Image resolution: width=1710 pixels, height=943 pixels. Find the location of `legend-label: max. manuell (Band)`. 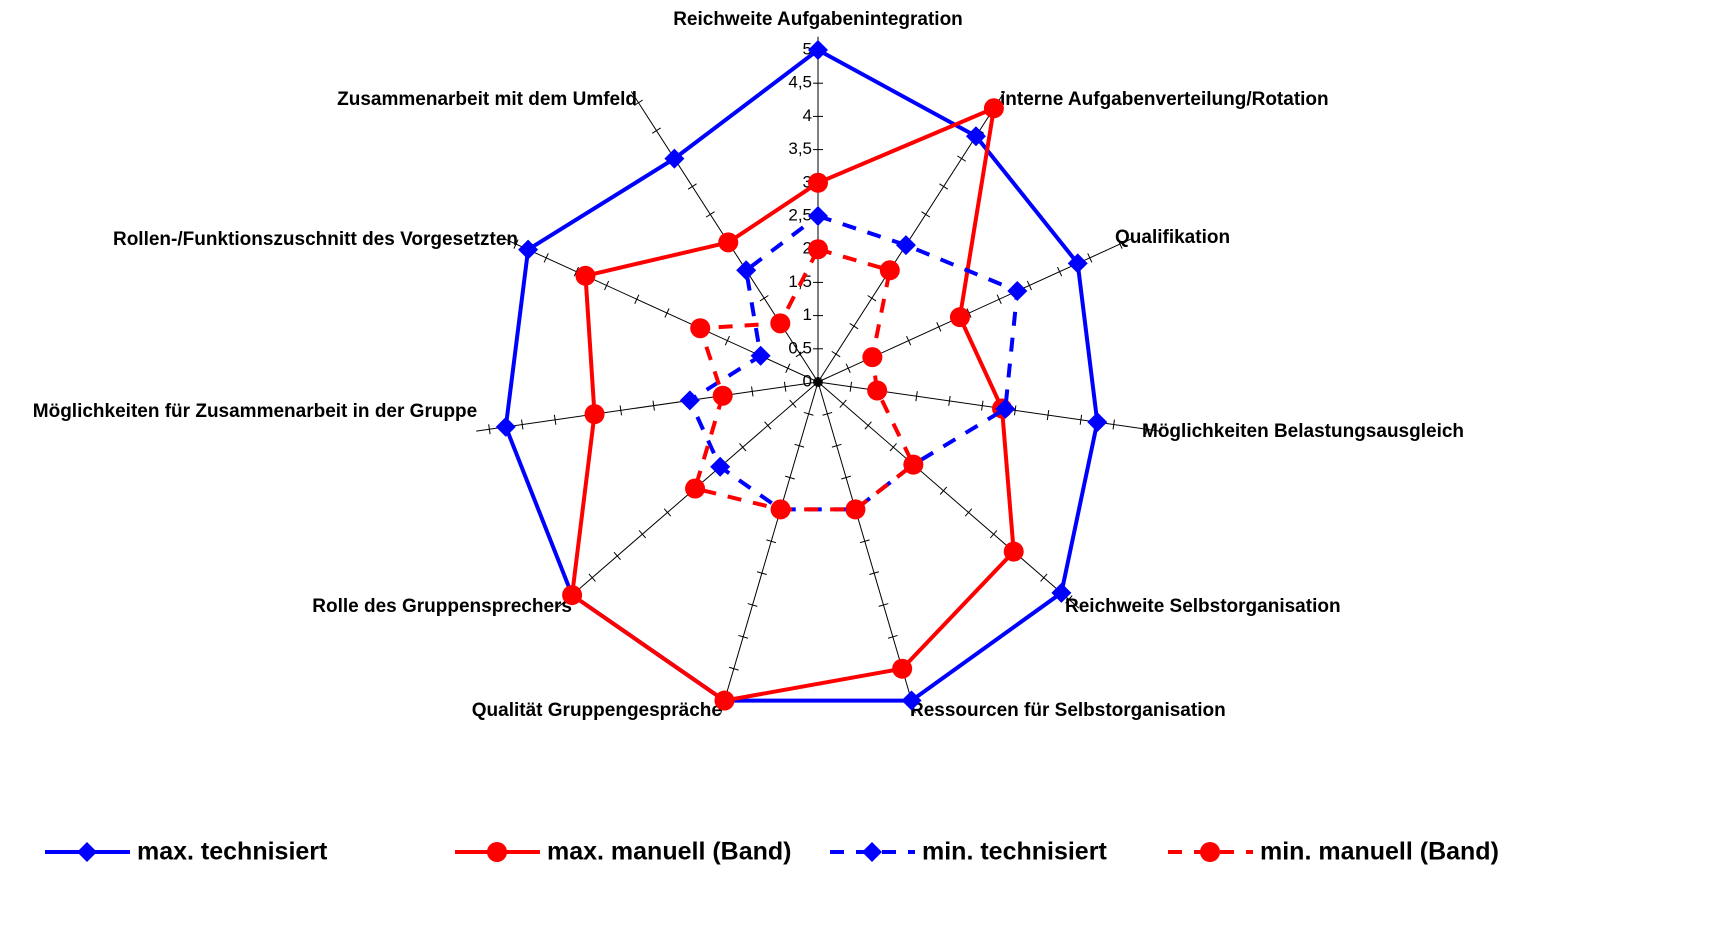

legend-label: max. manuell (Band) is located at coordinates (669, 852).